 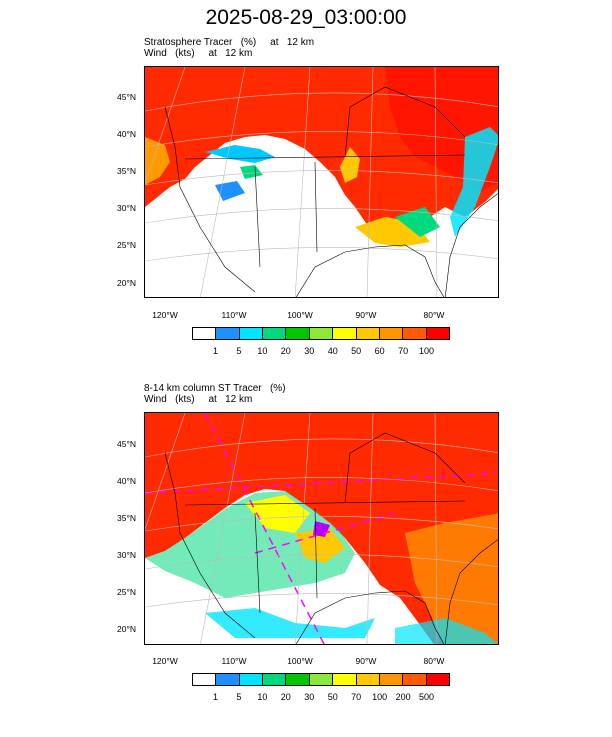 What do you see at coordinates (403, 697) in the screenshot?
I see `colorbar-tick-label: 200` at bounding box center [403, 697].